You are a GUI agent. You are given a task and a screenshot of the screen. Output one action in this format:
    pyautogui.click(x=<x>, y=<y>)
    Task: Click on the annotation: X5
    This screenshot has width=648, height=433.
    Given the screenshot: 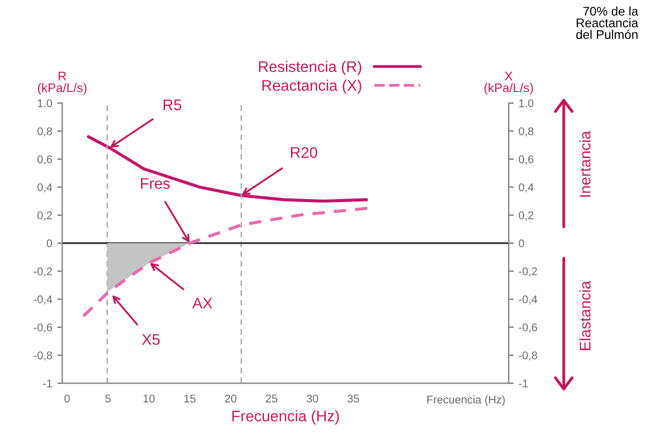 What is the action you would take?
    pyautogui.click(x=151, y=339)
    